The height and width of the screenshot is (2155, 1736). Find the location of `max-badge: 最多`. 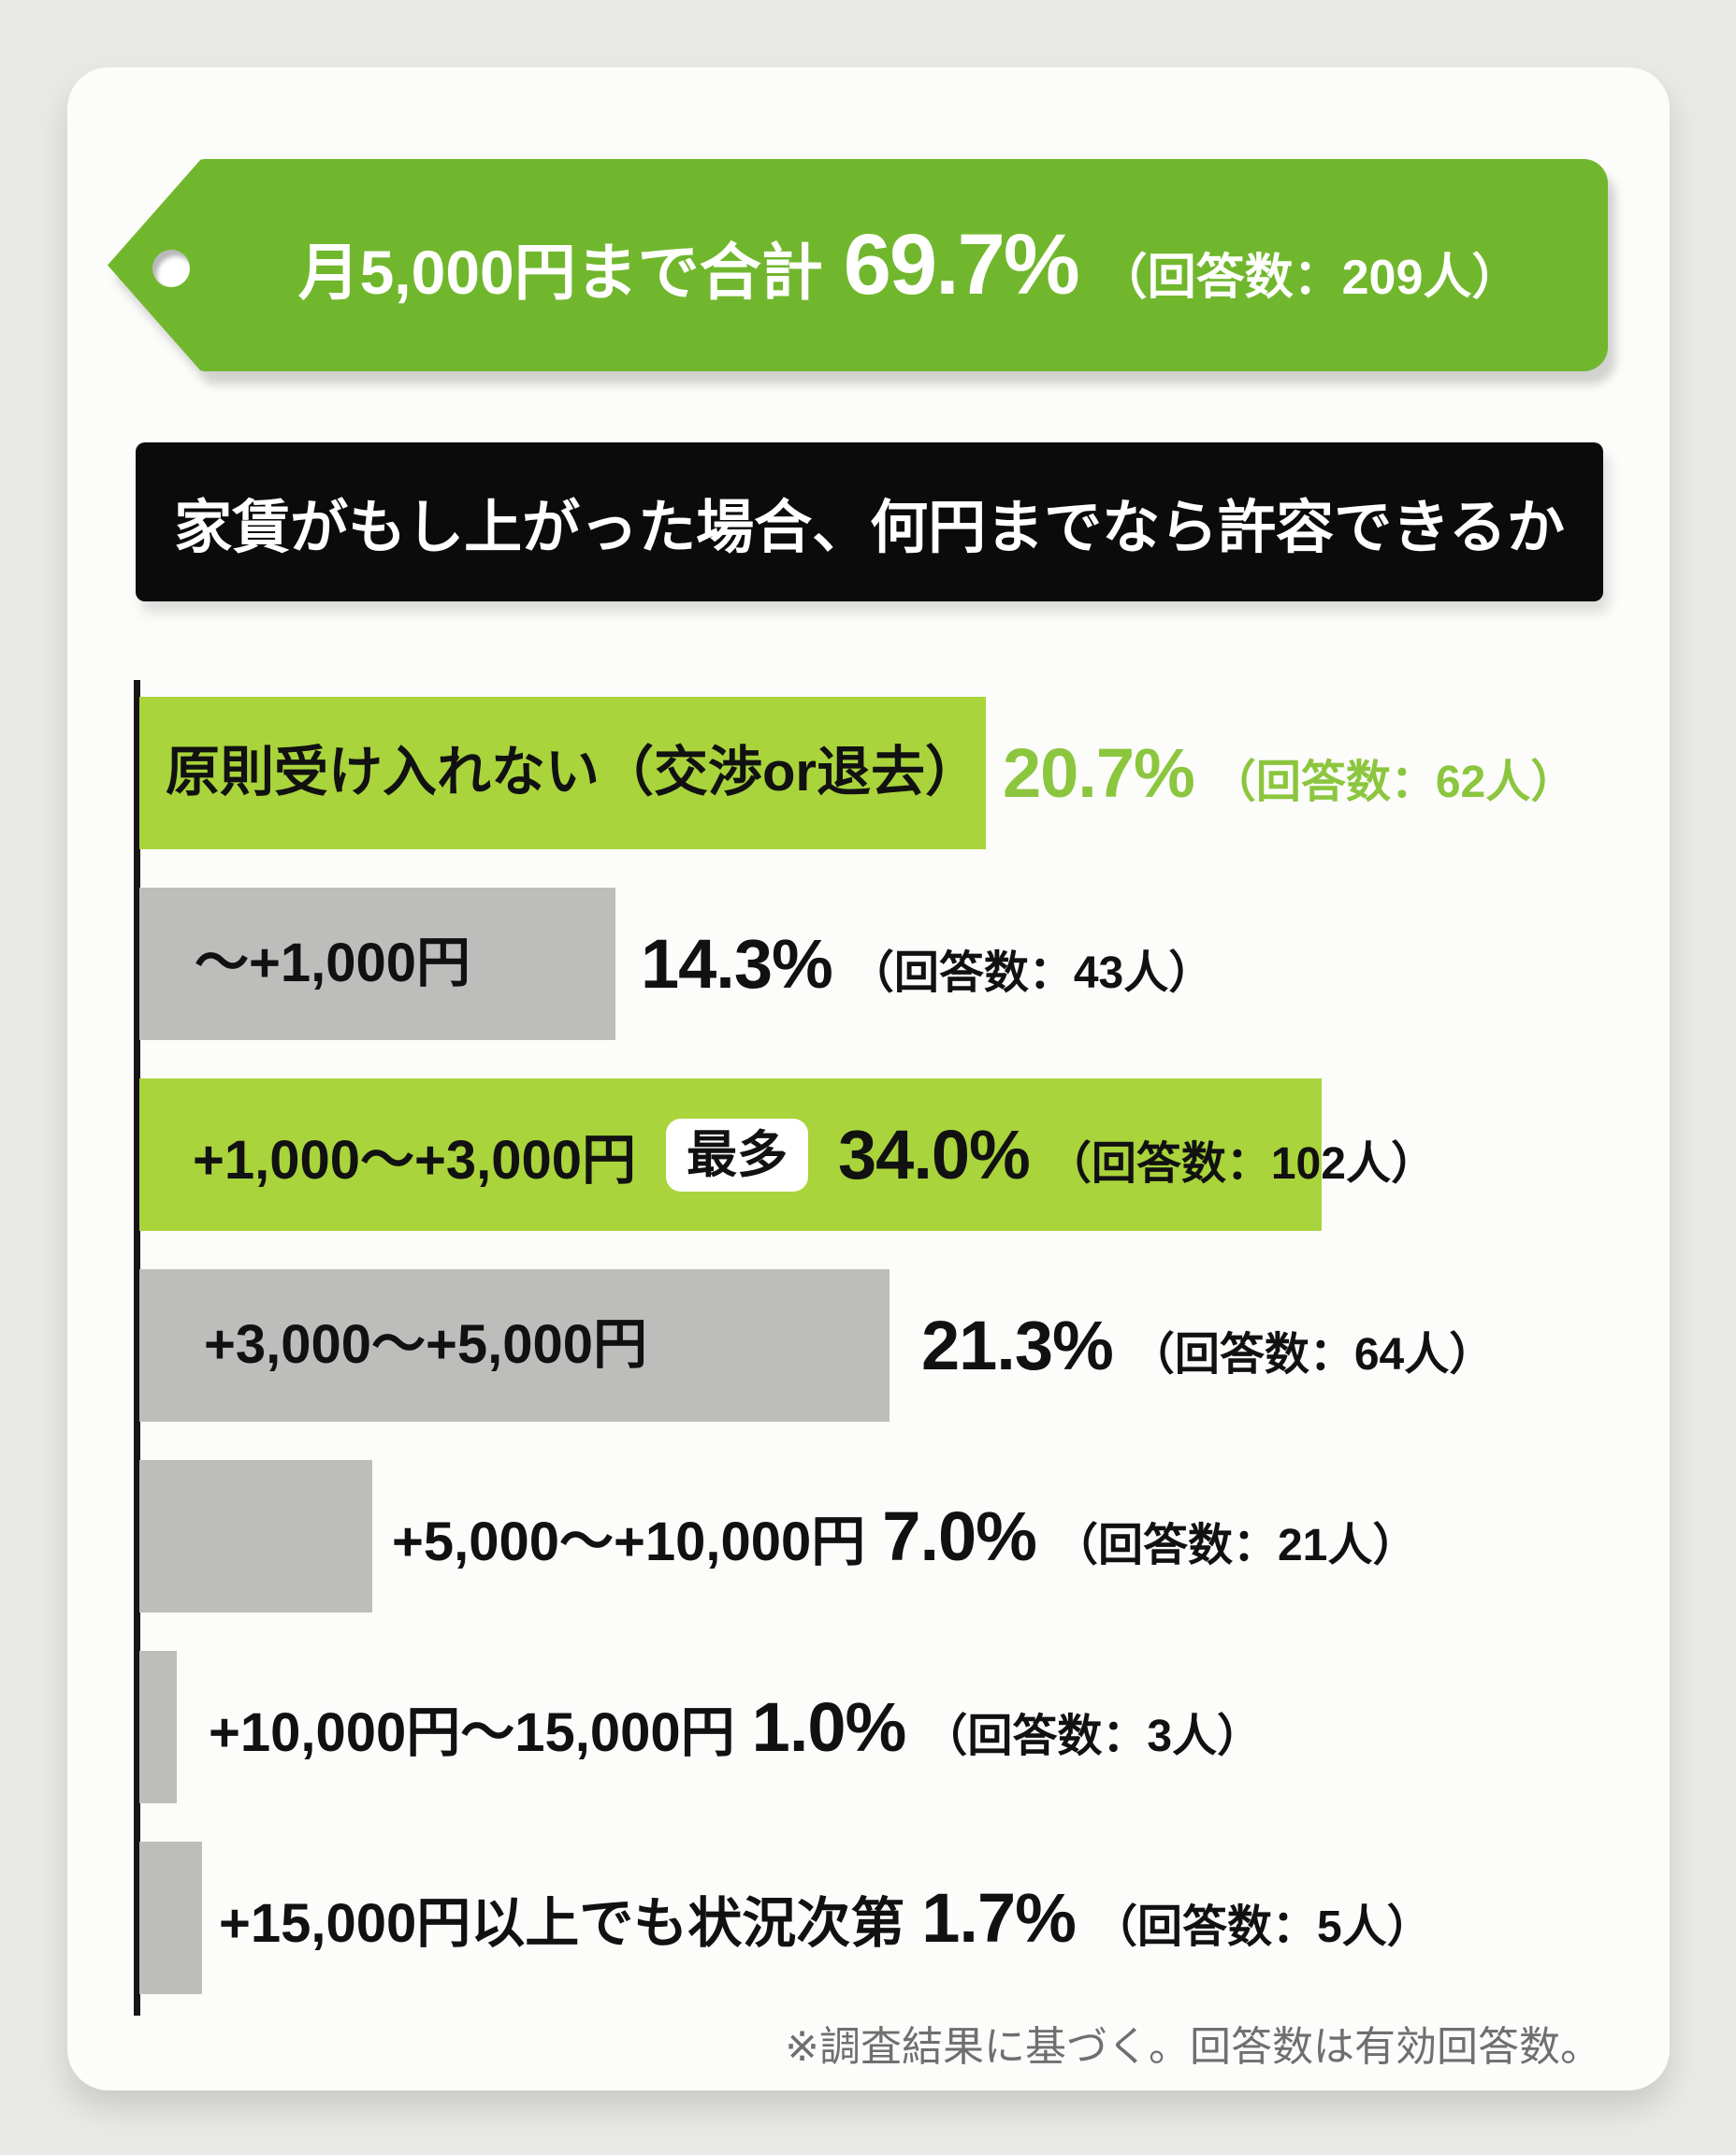

max-badge: 最多 is located at coordinates (737, 1155).